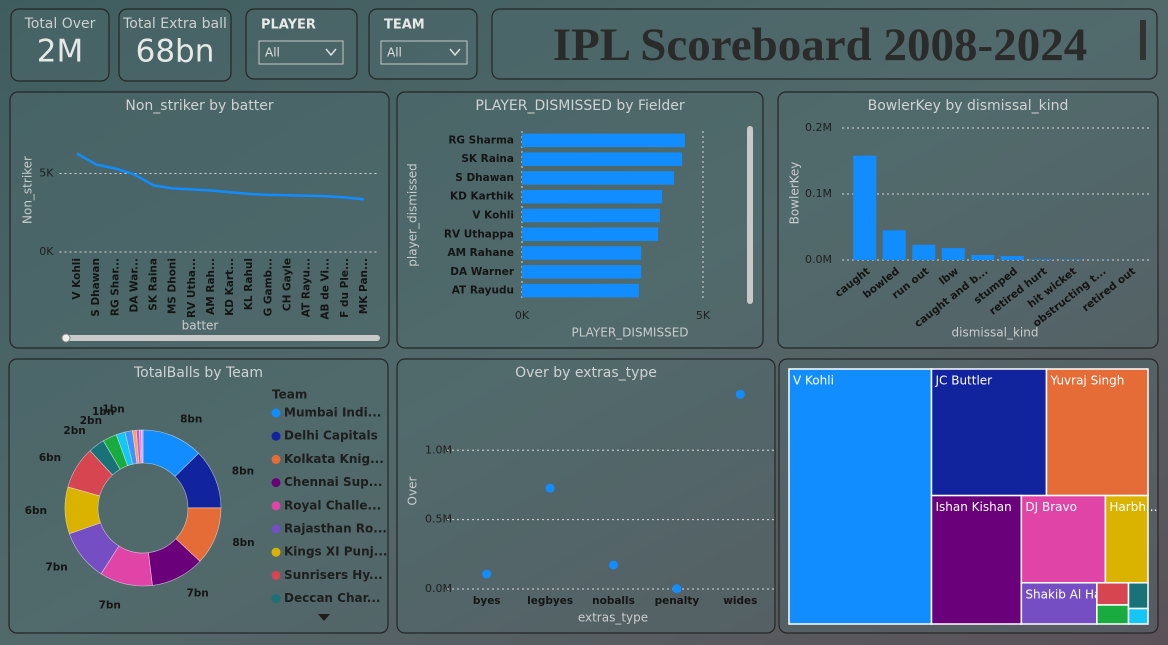 The height and width of the screenshot is (645, 1168). Describe the element at coordinates (479, 234) in the screenshot. I see `y-tick-label: RV Uthappa` at that location.